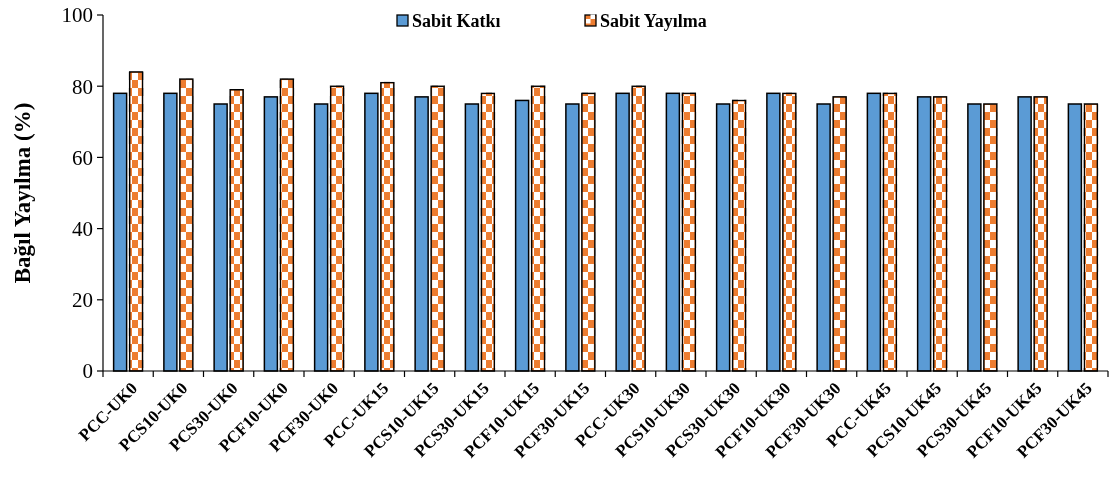 The height and width of the screenshot is (504, 1112). What do you see at coordinates (82, 86) in the screenshot?
I see `y-tick-label: 80` at bounding box center [82, 86].